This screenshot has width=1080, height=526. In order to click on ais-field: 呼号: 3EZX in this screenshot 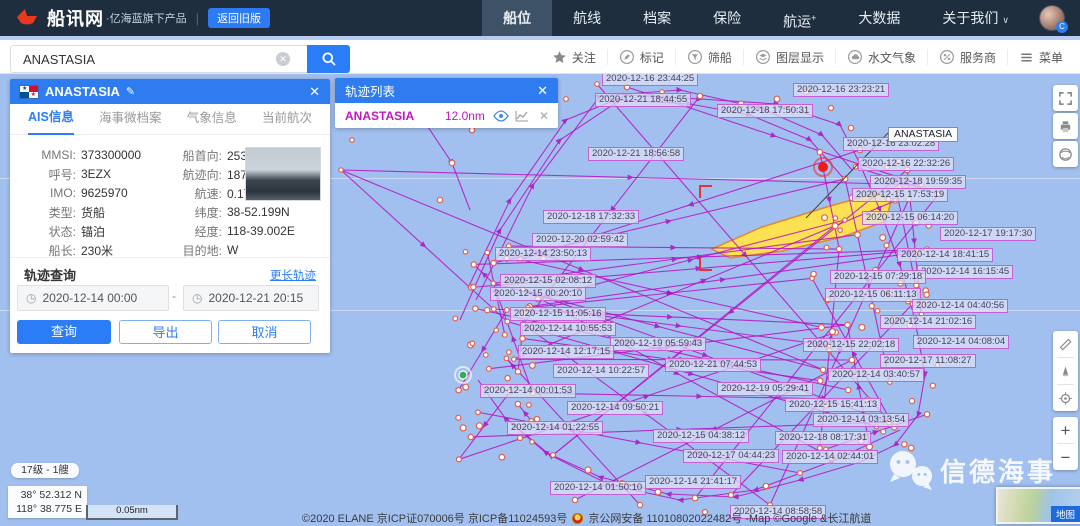, I will do `click(80, 174)`.